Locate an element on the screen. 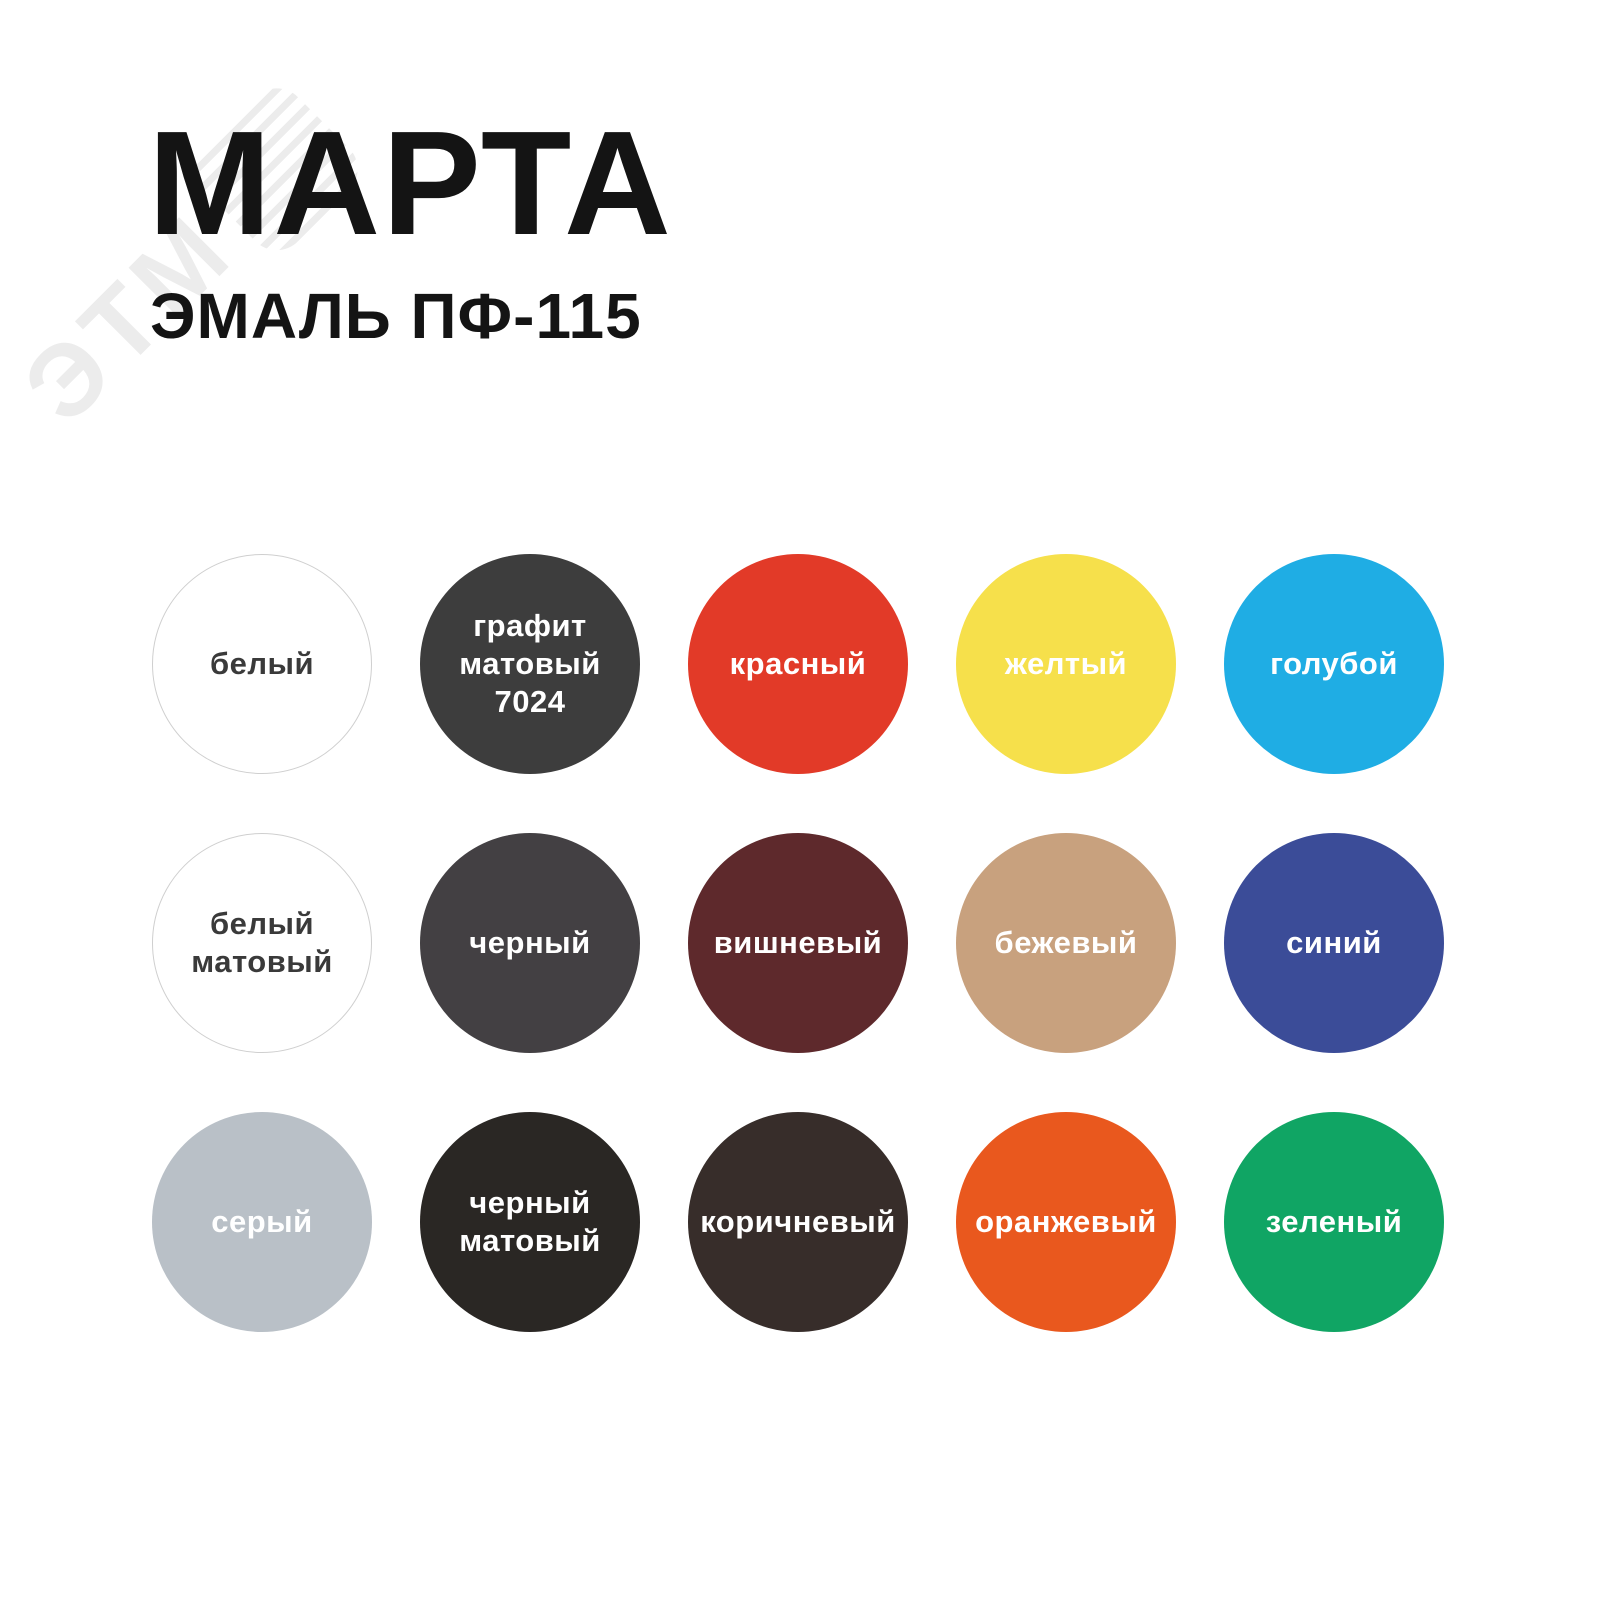  swatch-white-matte: белый матовый is located at coordinates (262, 943).